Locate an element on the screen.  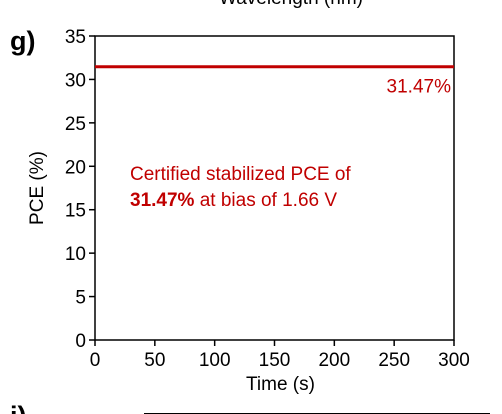
x-axis: 0 50 100 150 200 250 300 is located at coordinates (280, 355).